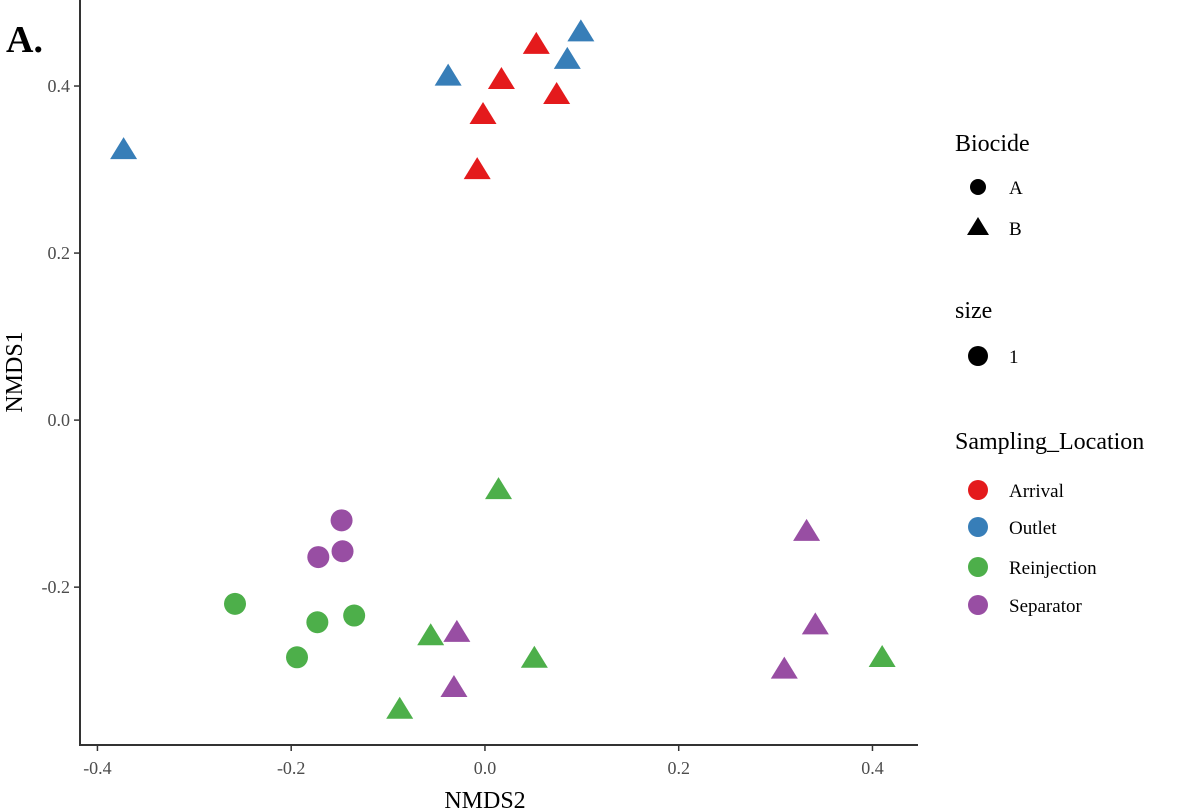 The width and height of the screenshot is (1200, 810). Describe the element at coordinates (978, 527) in the screenshot. I see `legend-swatch-outlet` at that location.